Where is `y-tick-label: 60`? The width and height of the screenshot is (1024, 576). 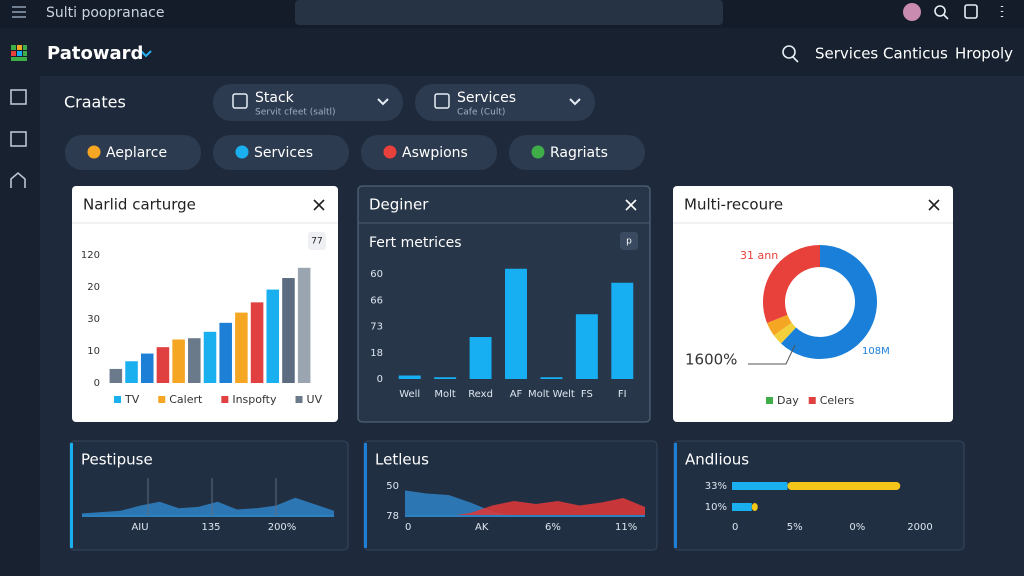 y-tick-label: 60 is located at coordinates (376, 274).